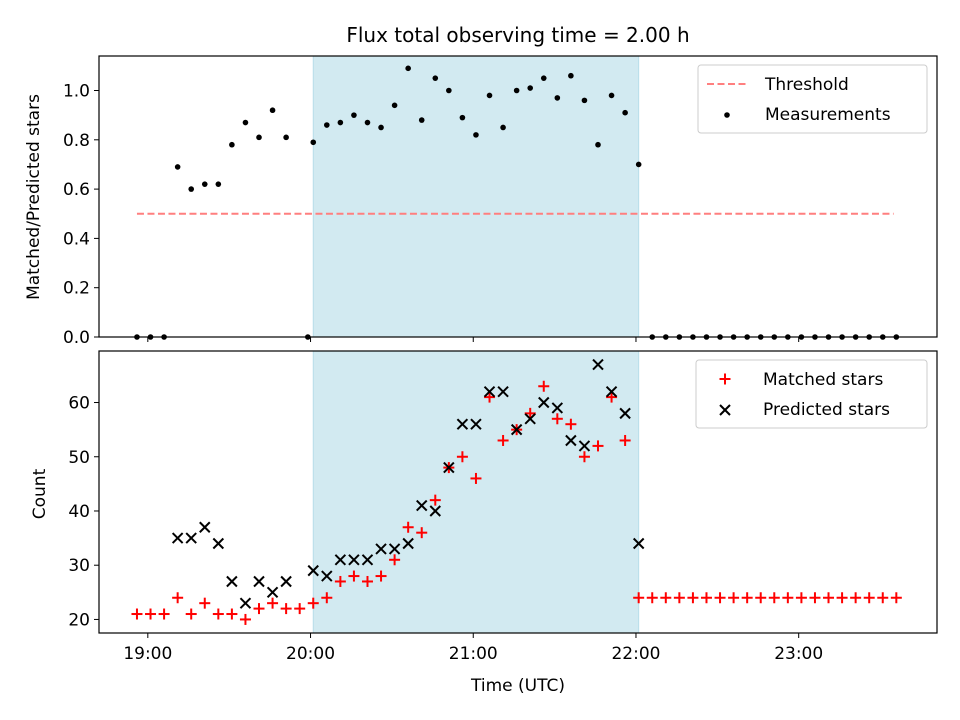 This screenshot has height=720, width=960. What do you see at coordinates (727, 115) in the screenshot?
I see `legend-measurements-swatch` at bounding box center [727, 115].